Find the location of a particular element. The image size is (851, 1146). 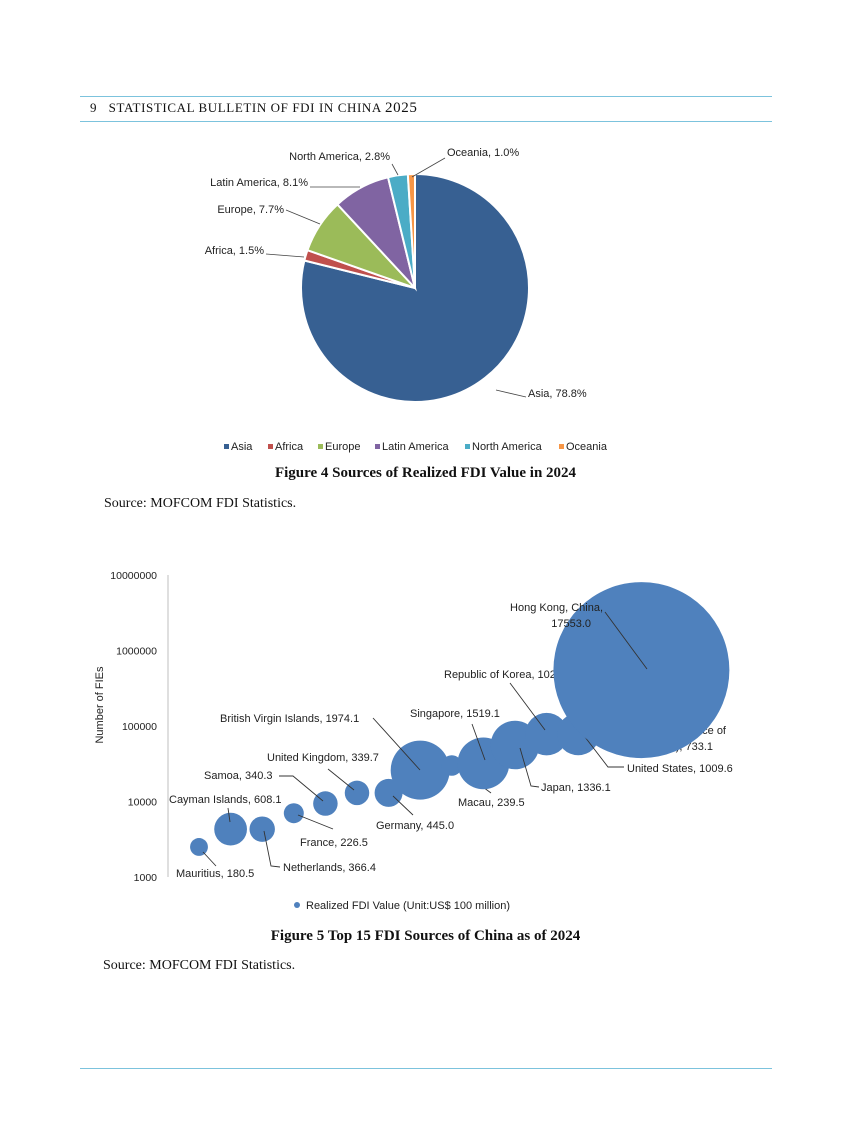

header-rule-top is located at coordinates (426, 96).